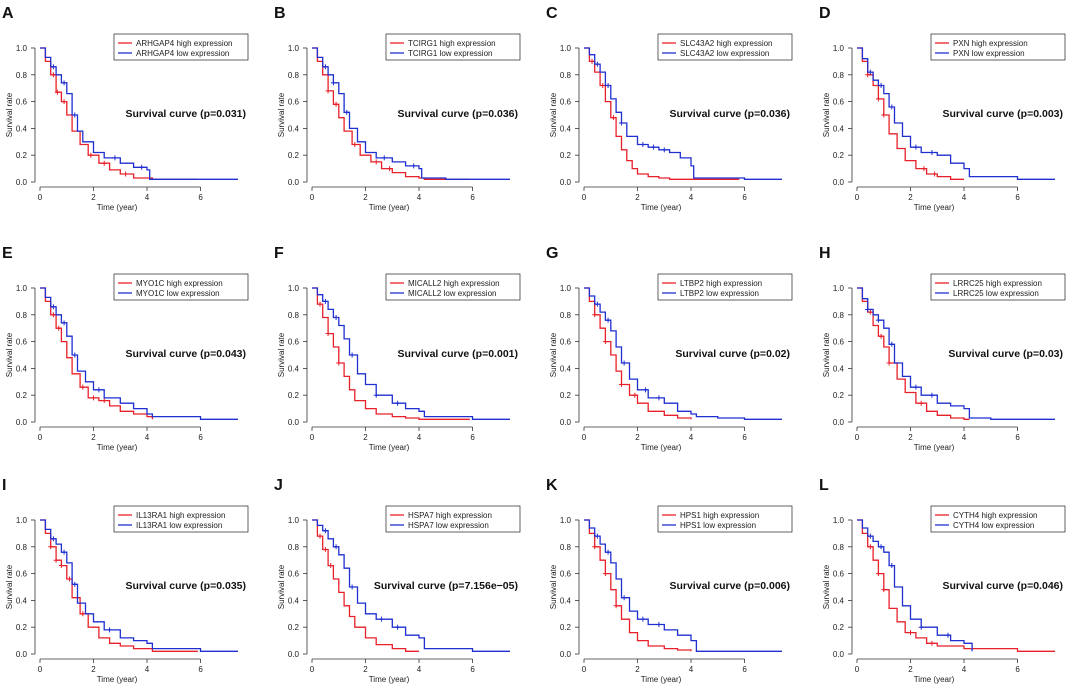 This screenshot has width=1066, height=700. What do you see at coordinates (990, 43) in the screenshot?
I see `legend-label-high: PXN high expression` at bounding box center [990, 43].